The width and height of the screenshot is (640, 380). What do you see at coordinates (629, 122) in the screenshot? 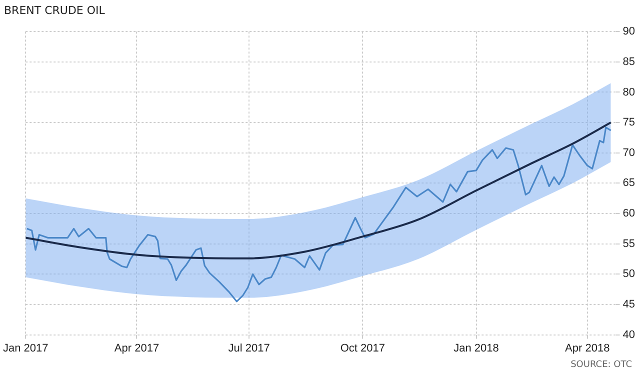
I see `y-tick-label: 75` at bounding box center [629, 122].